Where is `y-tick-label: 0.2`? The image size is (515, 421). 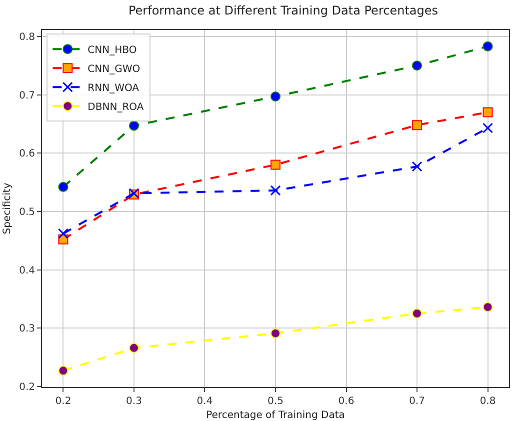
y-tick-label: 0.2 is located at coordinates (27, 387).